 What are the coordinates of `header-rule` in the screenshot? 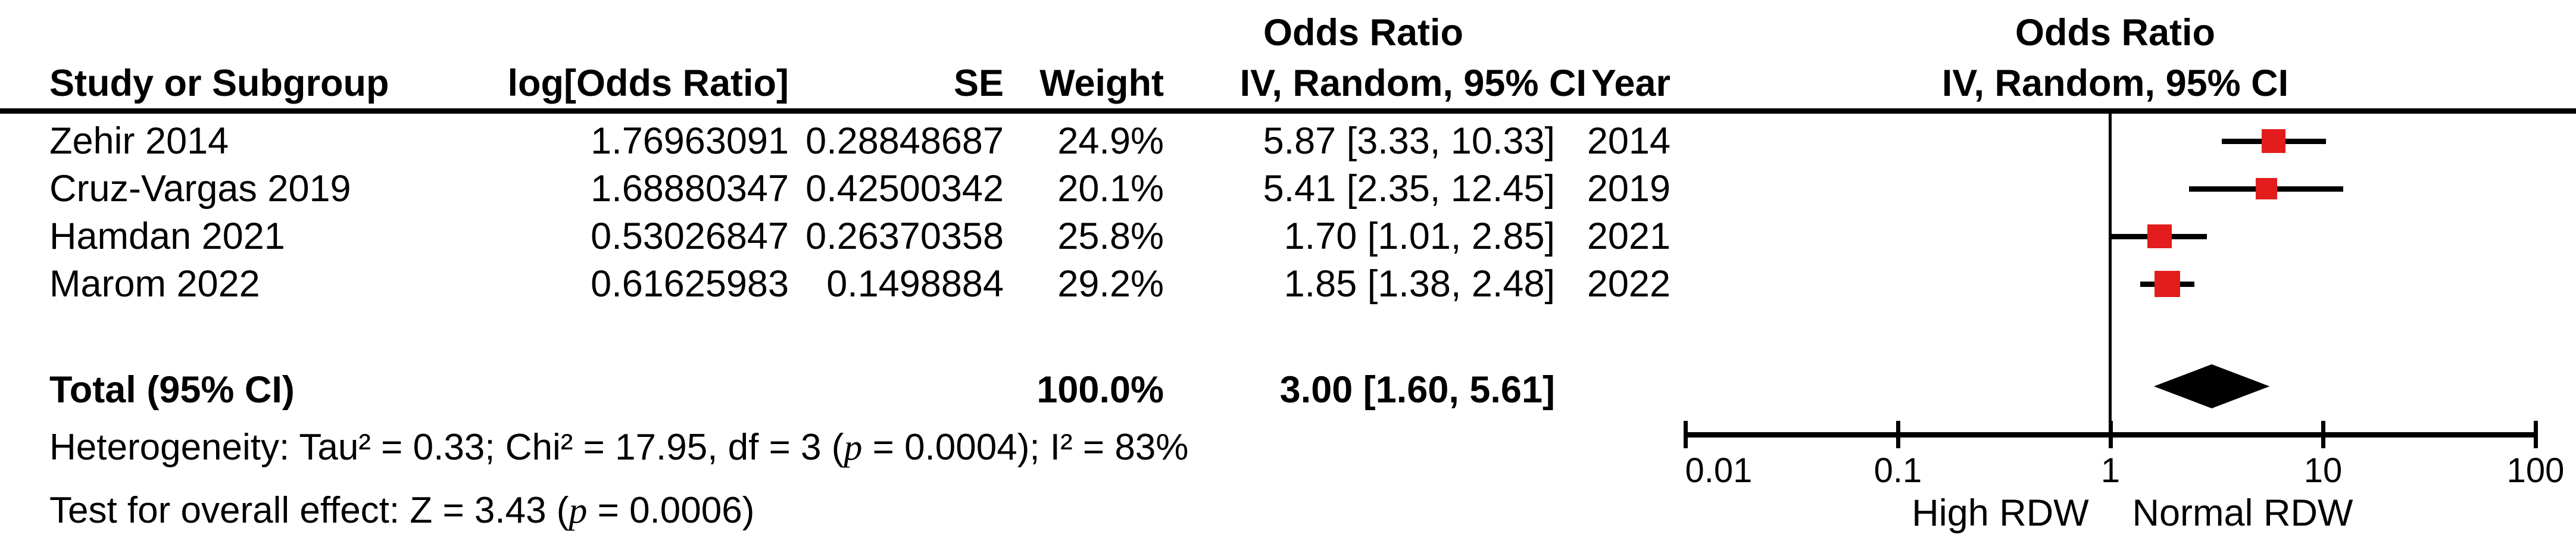 It's located at (1288, 111).